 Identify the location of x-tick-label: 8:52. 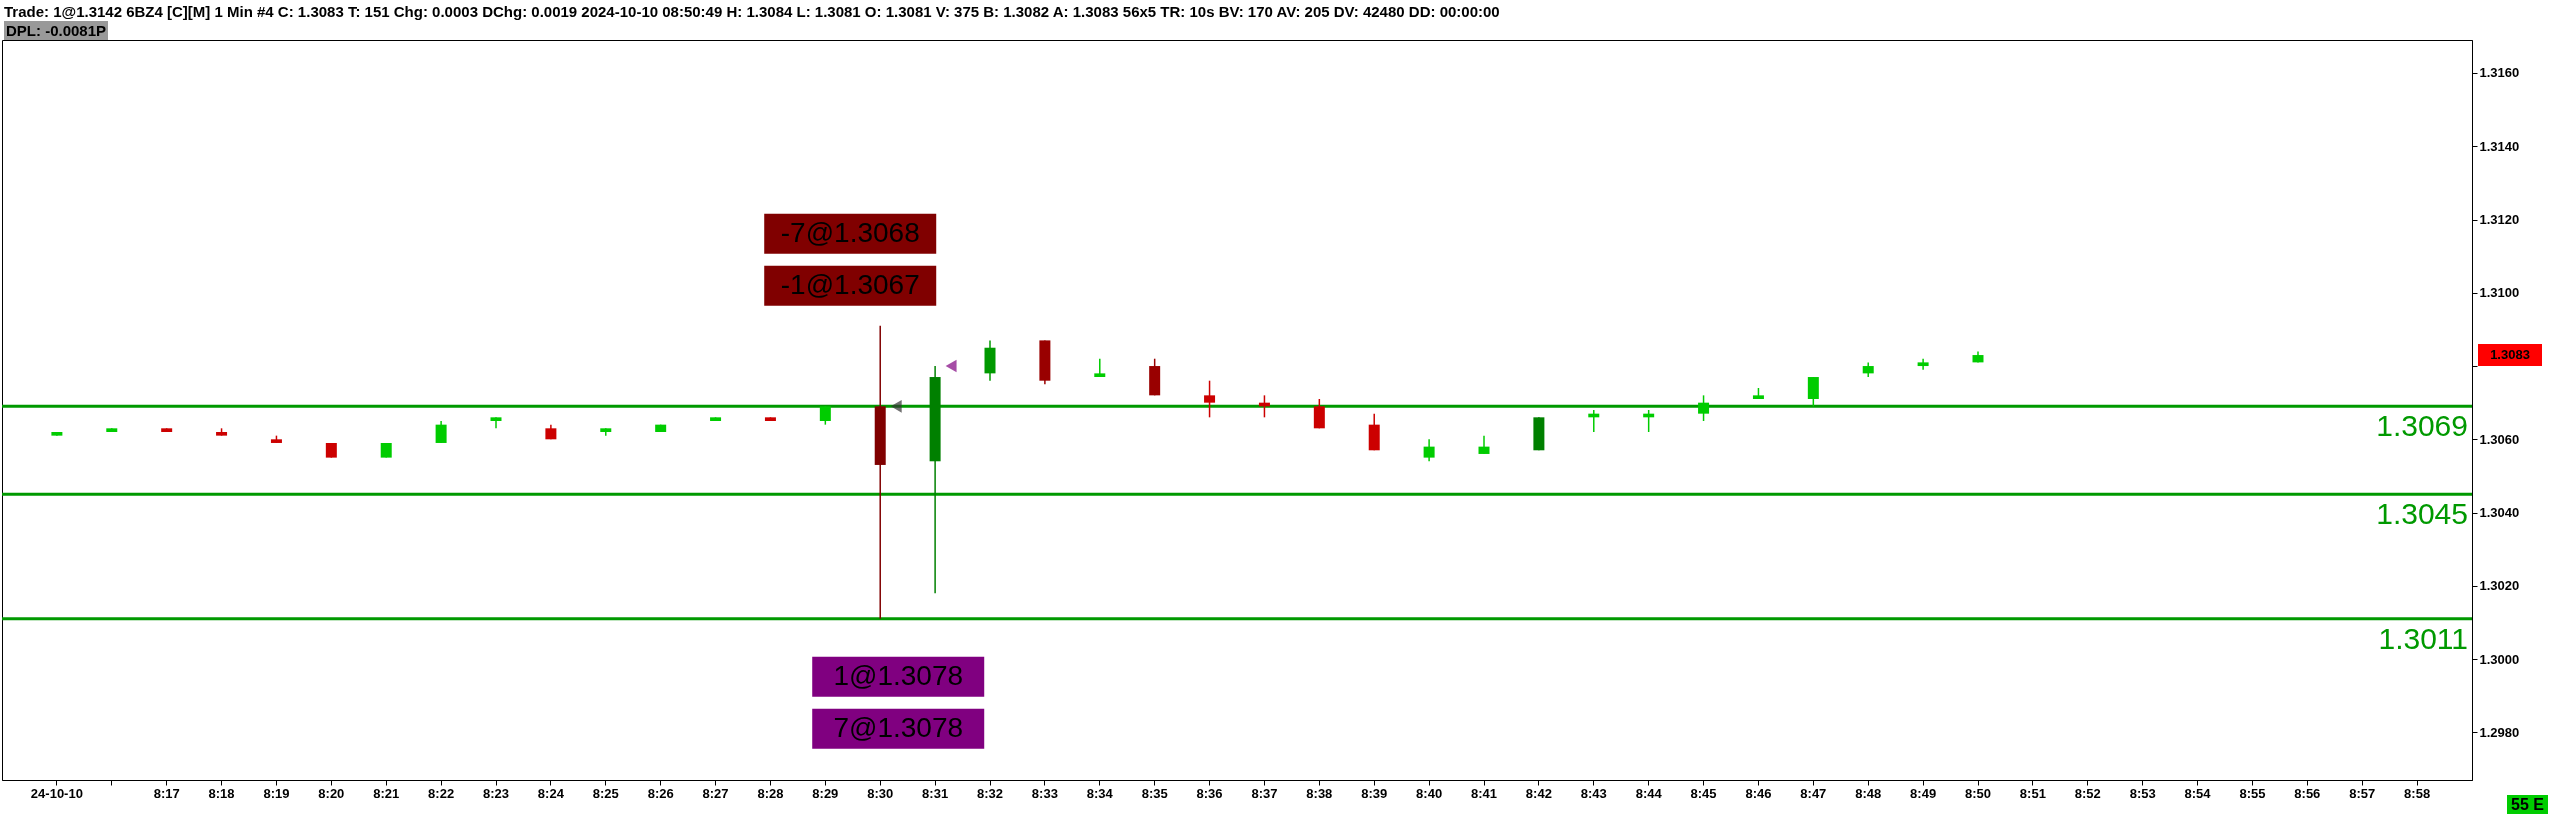
(2087, 793).